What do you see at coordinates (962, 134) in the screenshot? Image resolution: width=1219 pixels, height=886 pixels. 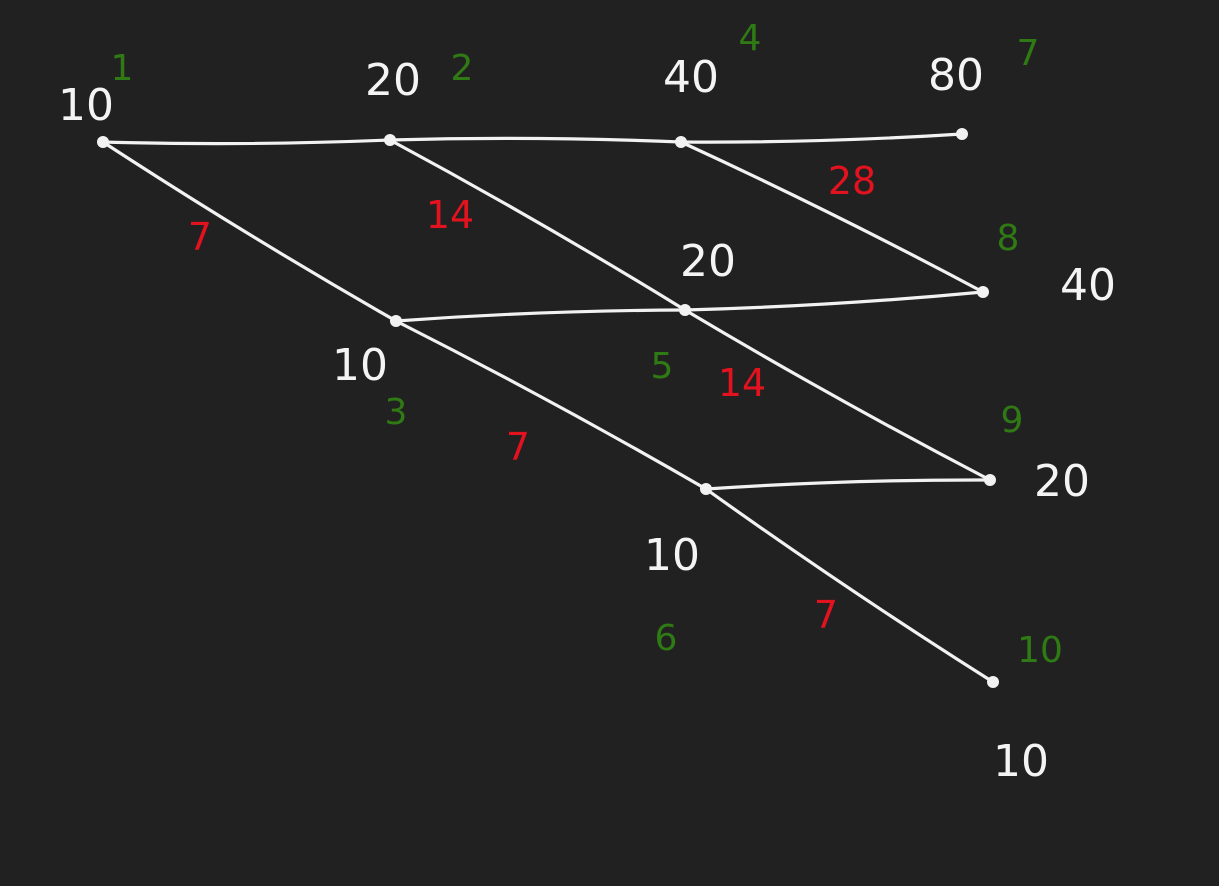 I see `node-n7` at bounding box center [962, 134].